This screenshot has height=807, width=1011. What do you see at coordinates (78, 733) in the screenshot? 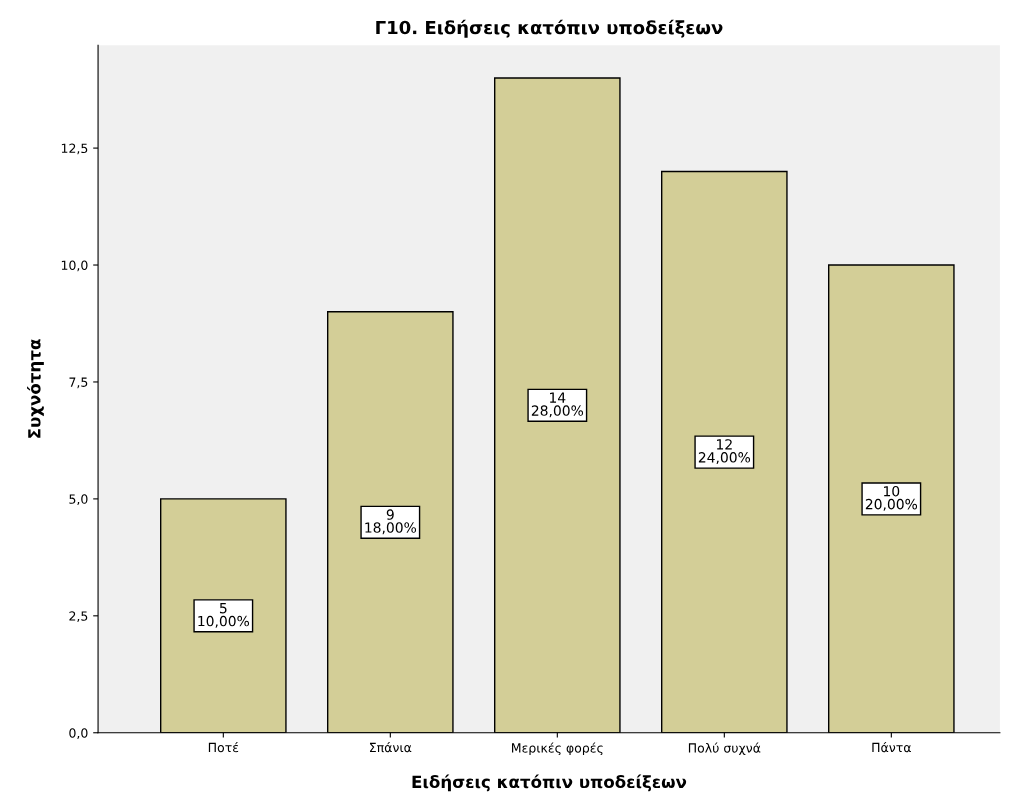
I see `y-tick-label: 0,0` at bounding box center [78, 733].